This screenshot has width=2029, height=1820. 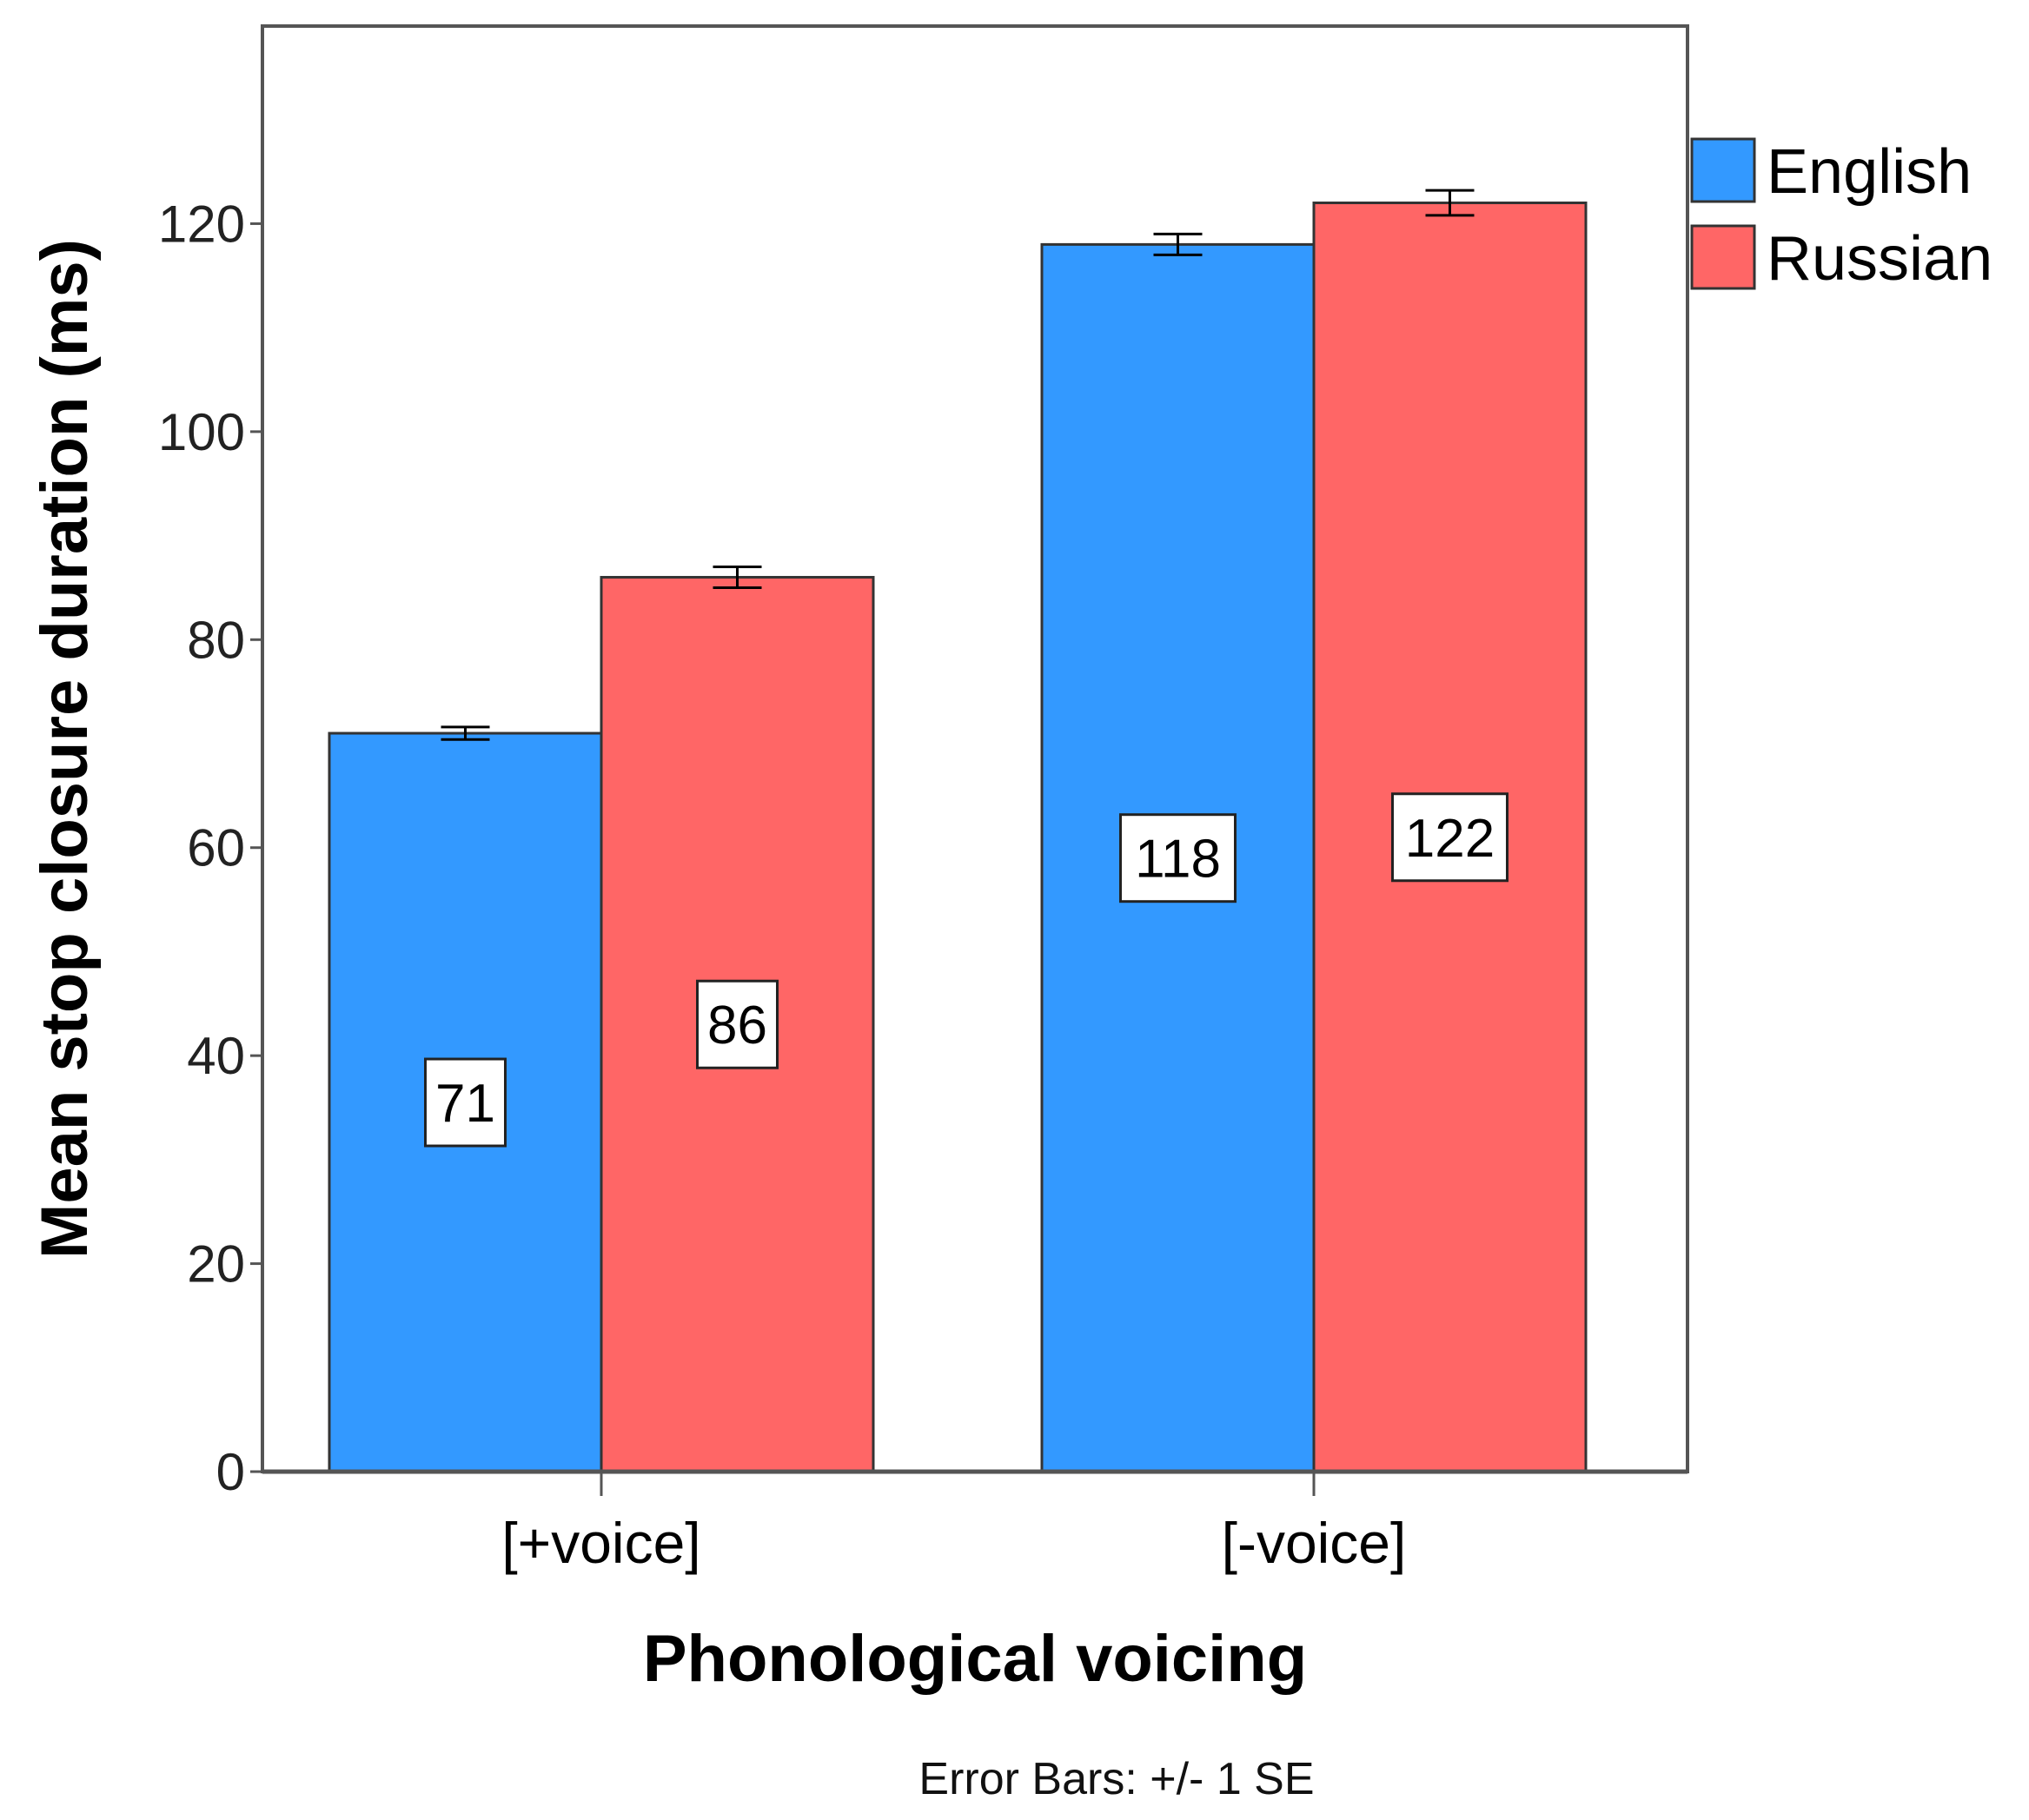 I want to click on legend: English Russian, so click(x=1842, y=215).